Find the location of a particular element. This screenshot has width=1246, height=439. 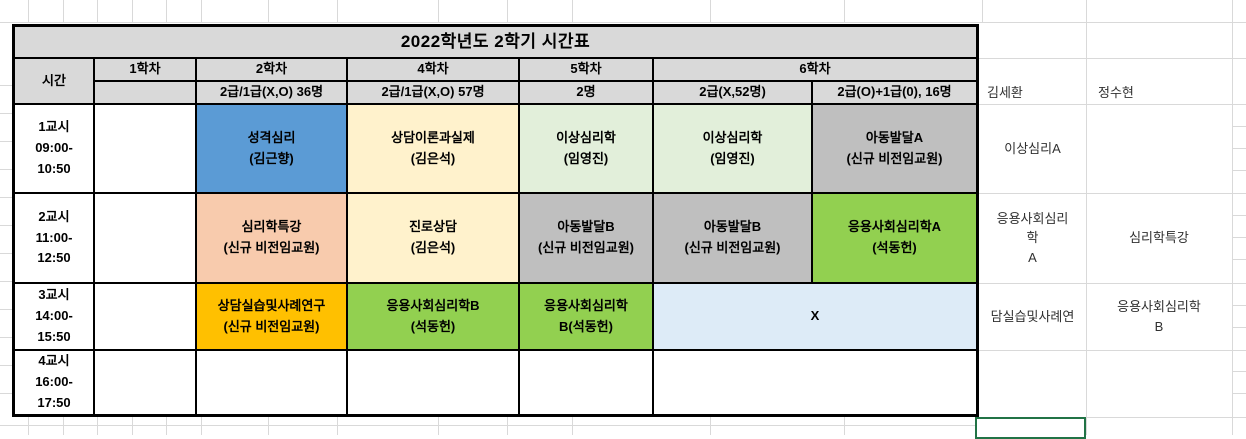

period1-week1-cell is located at coordinates (145, 148).